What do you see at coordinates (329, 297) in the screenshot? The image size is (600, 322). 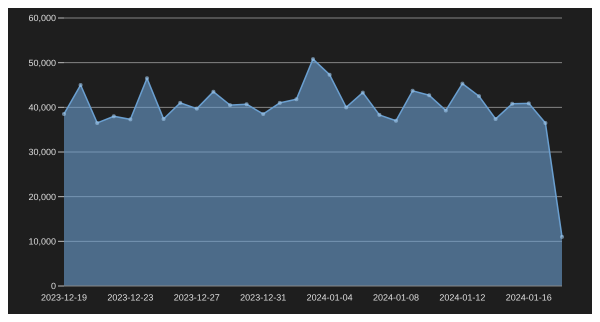 I see `x-tick-label: 2024-01-04` at bounding box center [329, 297].